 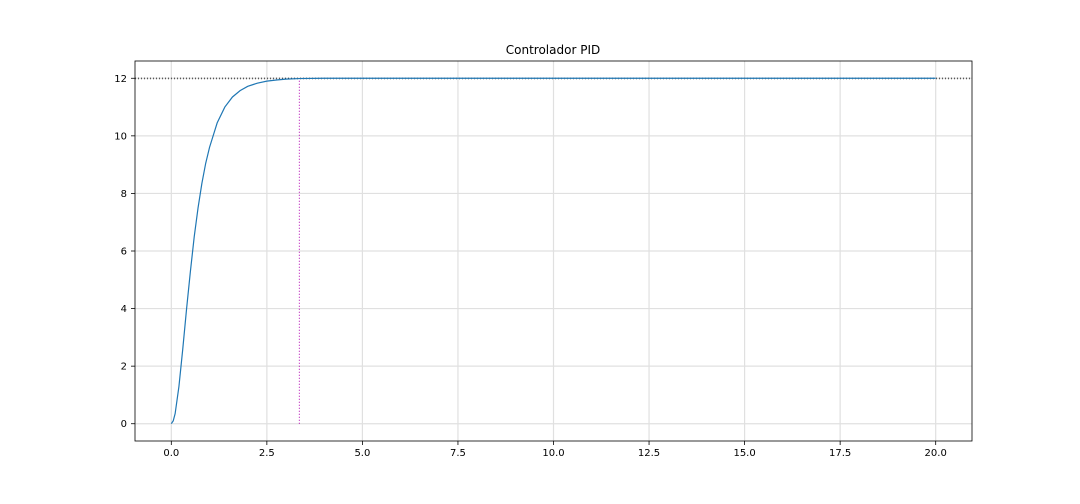 What do you see at coordinates (362, 453) in the screenshot?
I see `x-tick-label: 5.0` at bounding box center [362, 453].